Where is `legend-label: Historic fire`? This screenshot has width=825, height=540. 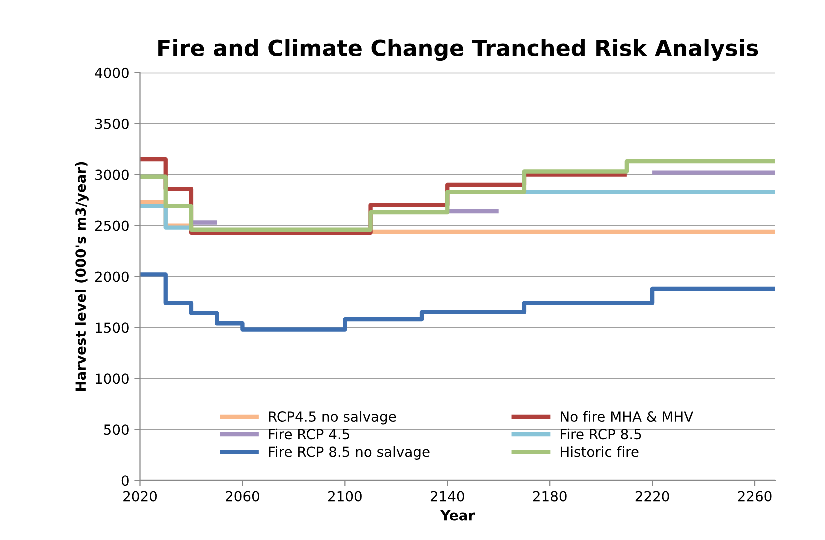
legend-label: Historic fire is located at coordinates (600, 452).